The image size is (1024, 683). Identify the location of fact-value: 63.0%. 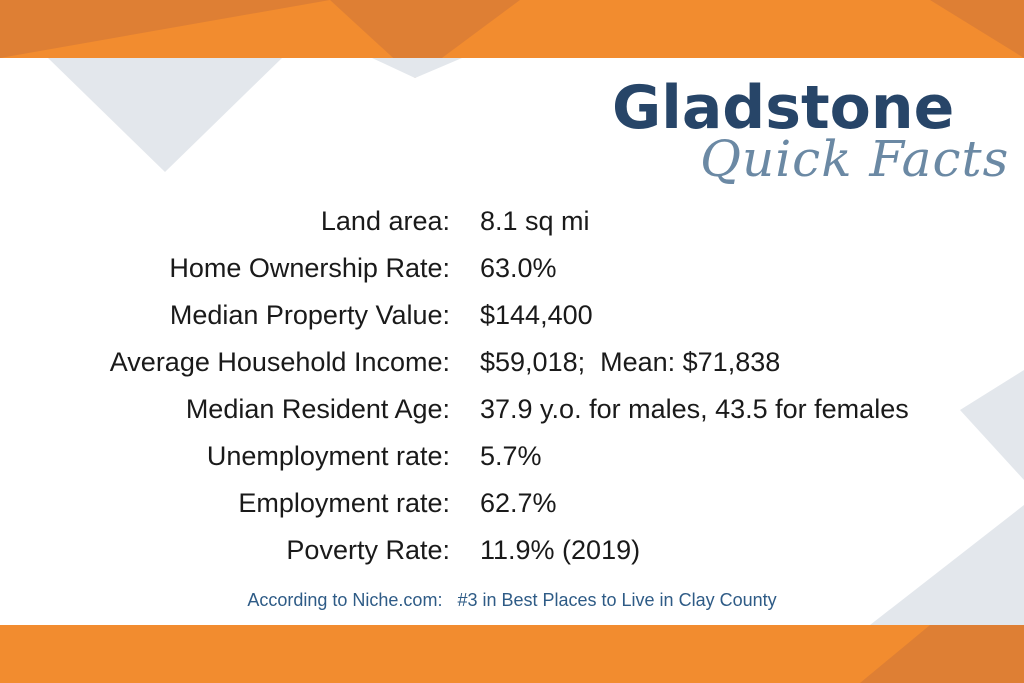
(518, 268).